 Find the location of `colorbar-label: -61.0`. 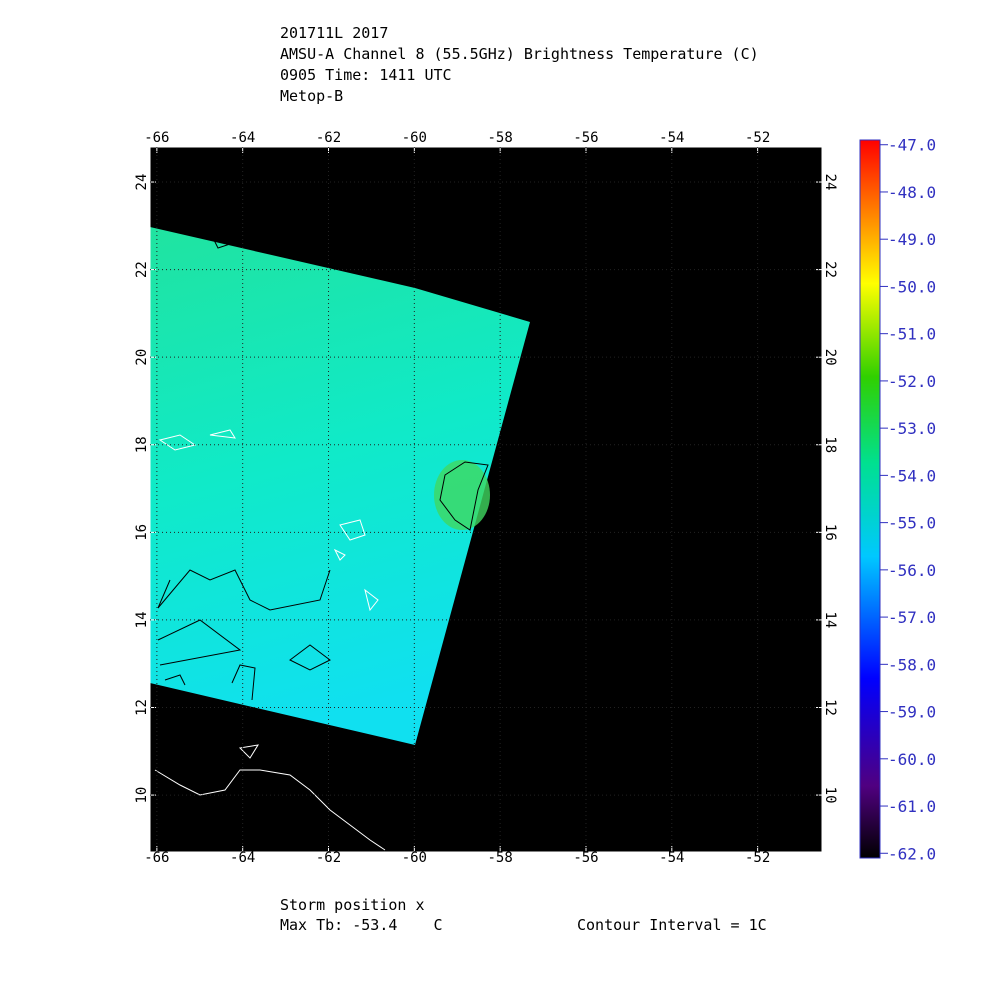

colorbar-label: -61.0 is located at coordinates (912, 806).